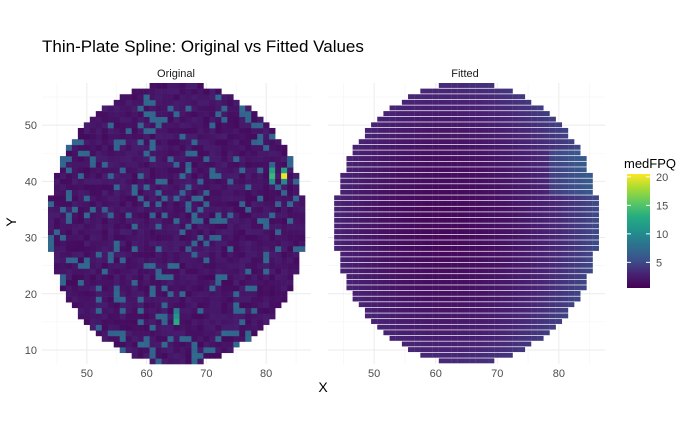 The width and height of the screenshot is (700, 437). I want to click on x-tick-label: 80, so click(266, 374).